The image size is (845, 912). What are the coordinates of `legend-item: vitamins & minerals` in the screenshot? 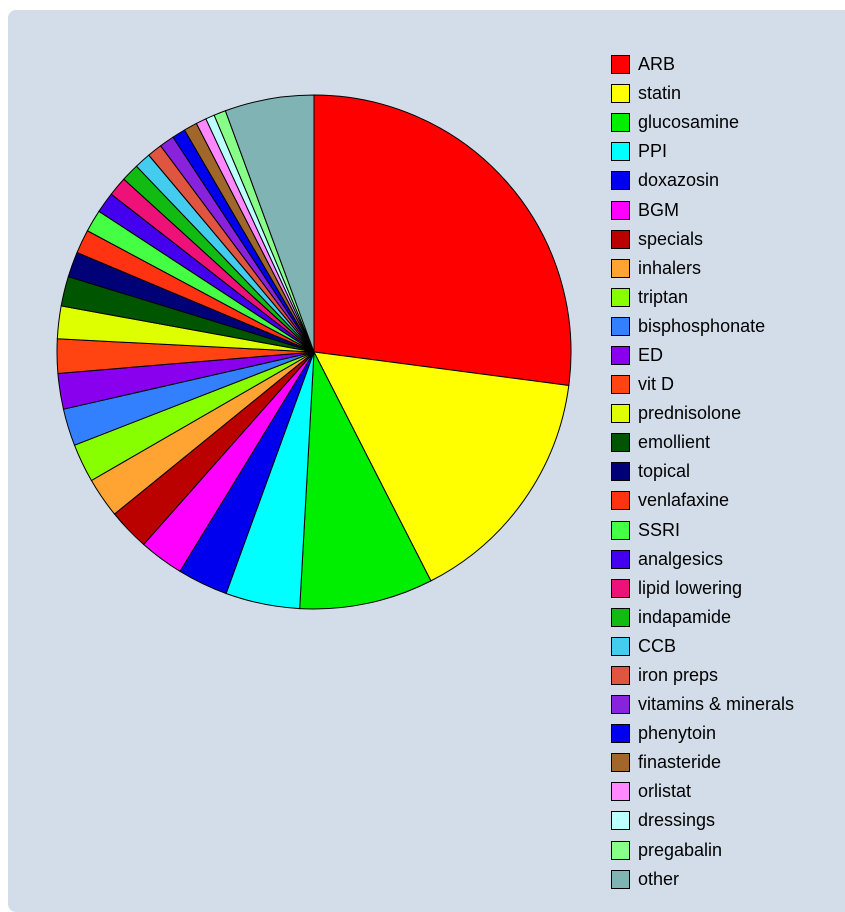 It's located at (702, 704).